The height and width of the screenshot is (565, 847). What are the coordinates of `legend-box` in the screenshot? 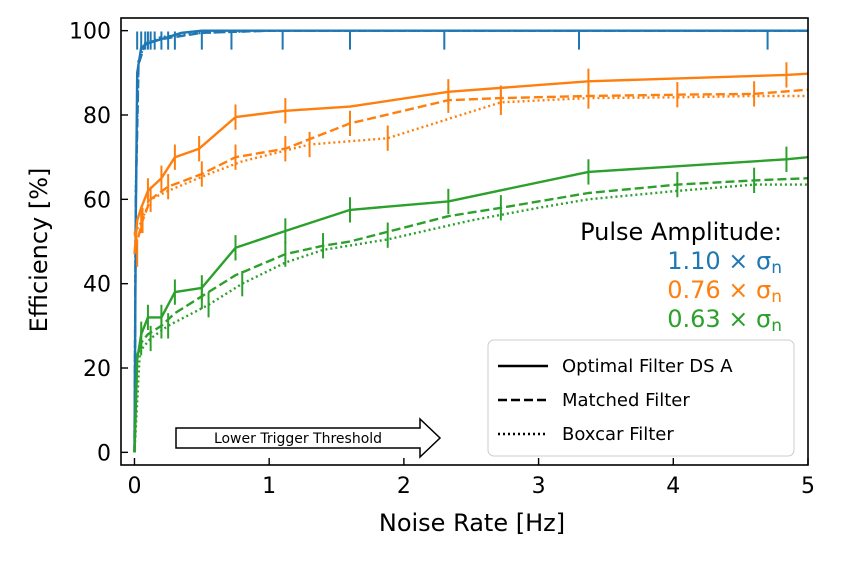 It's located at (641, 398).